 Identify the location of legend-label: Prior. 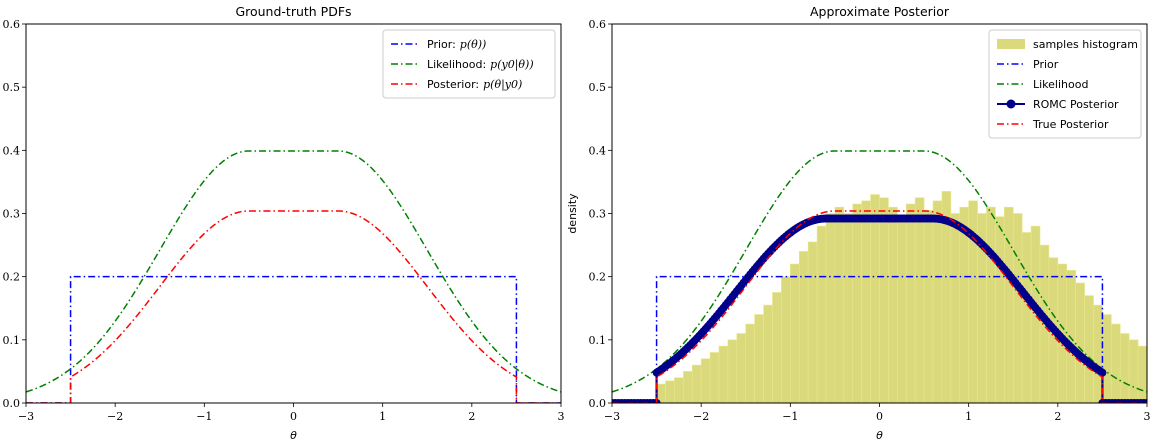
(1046, 64).